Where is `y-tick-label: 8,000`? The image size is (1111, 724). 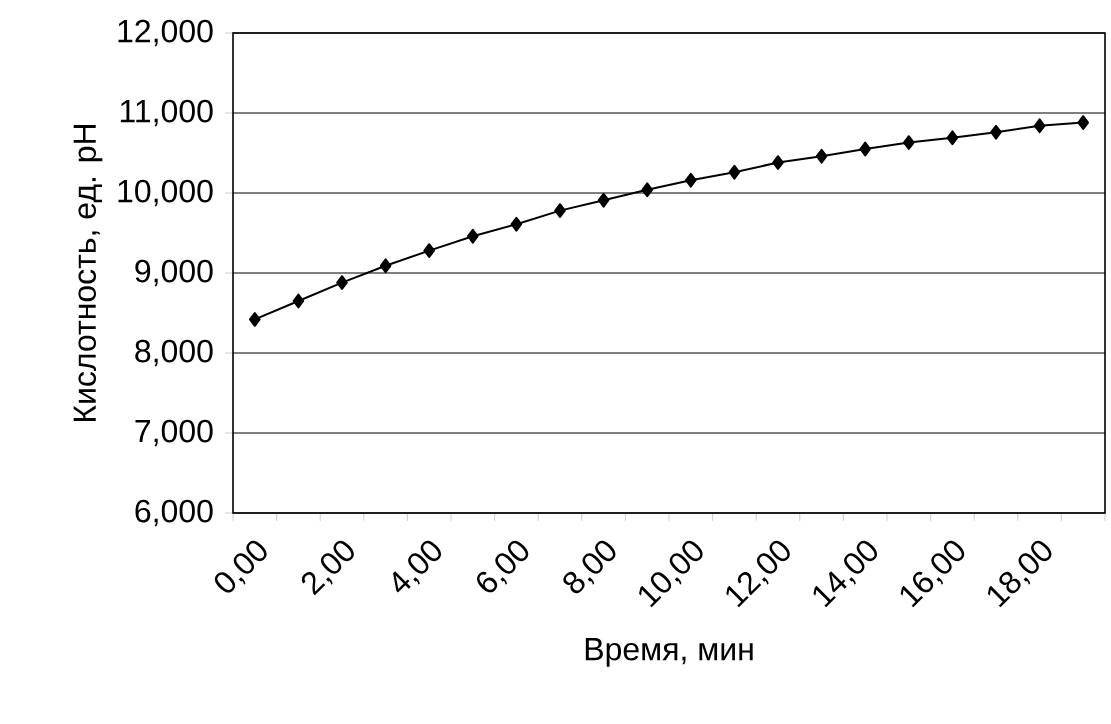
y-tick-label: 8,000 is located at coordinates (174, 353).